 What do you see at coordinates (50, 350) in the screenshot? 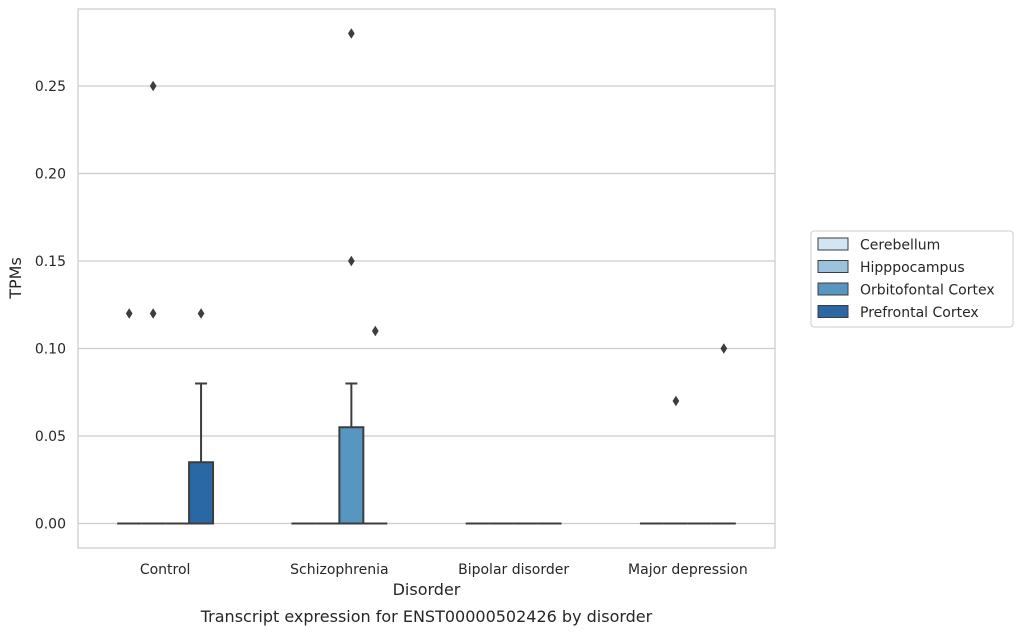
I see `y-tick-label: 0.10` at bounding box center [50, 350].